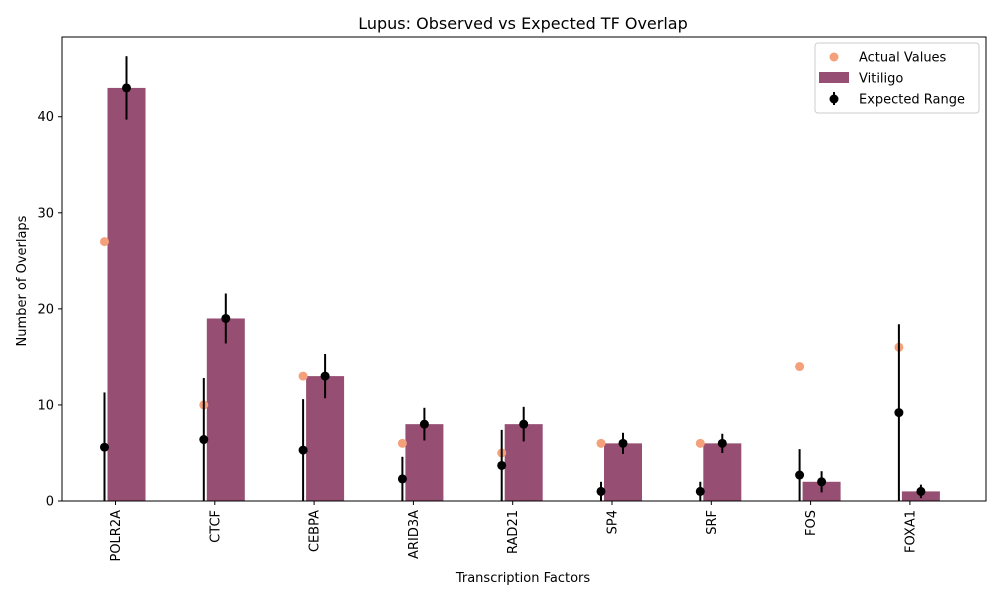 Image resolution: width=1000 pixels, height=600 pixels. I want to click on x-tick-label: ARID3A, so click(414, 534).